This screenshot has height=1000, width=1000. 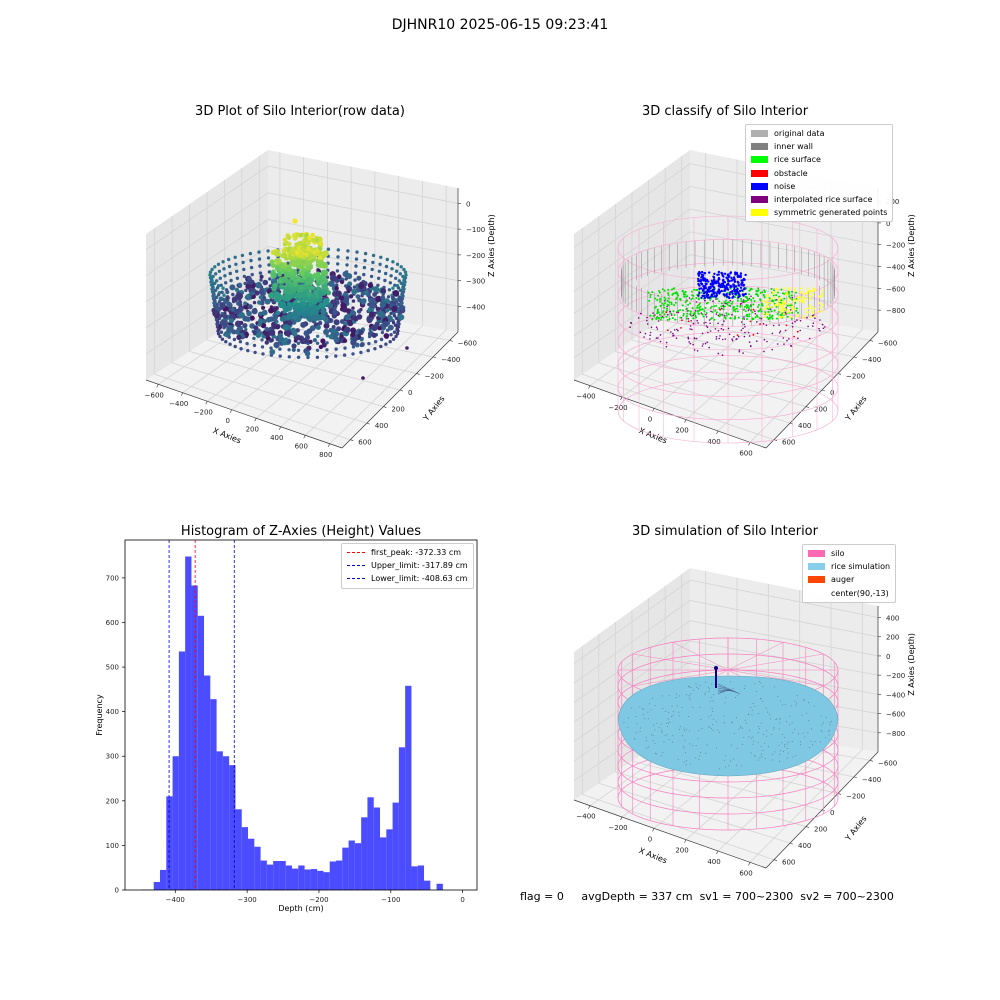 What do you see at coordinates (244, 414) in the screenshot?
I see `x-axis-line` at bounding box center [244, 414].